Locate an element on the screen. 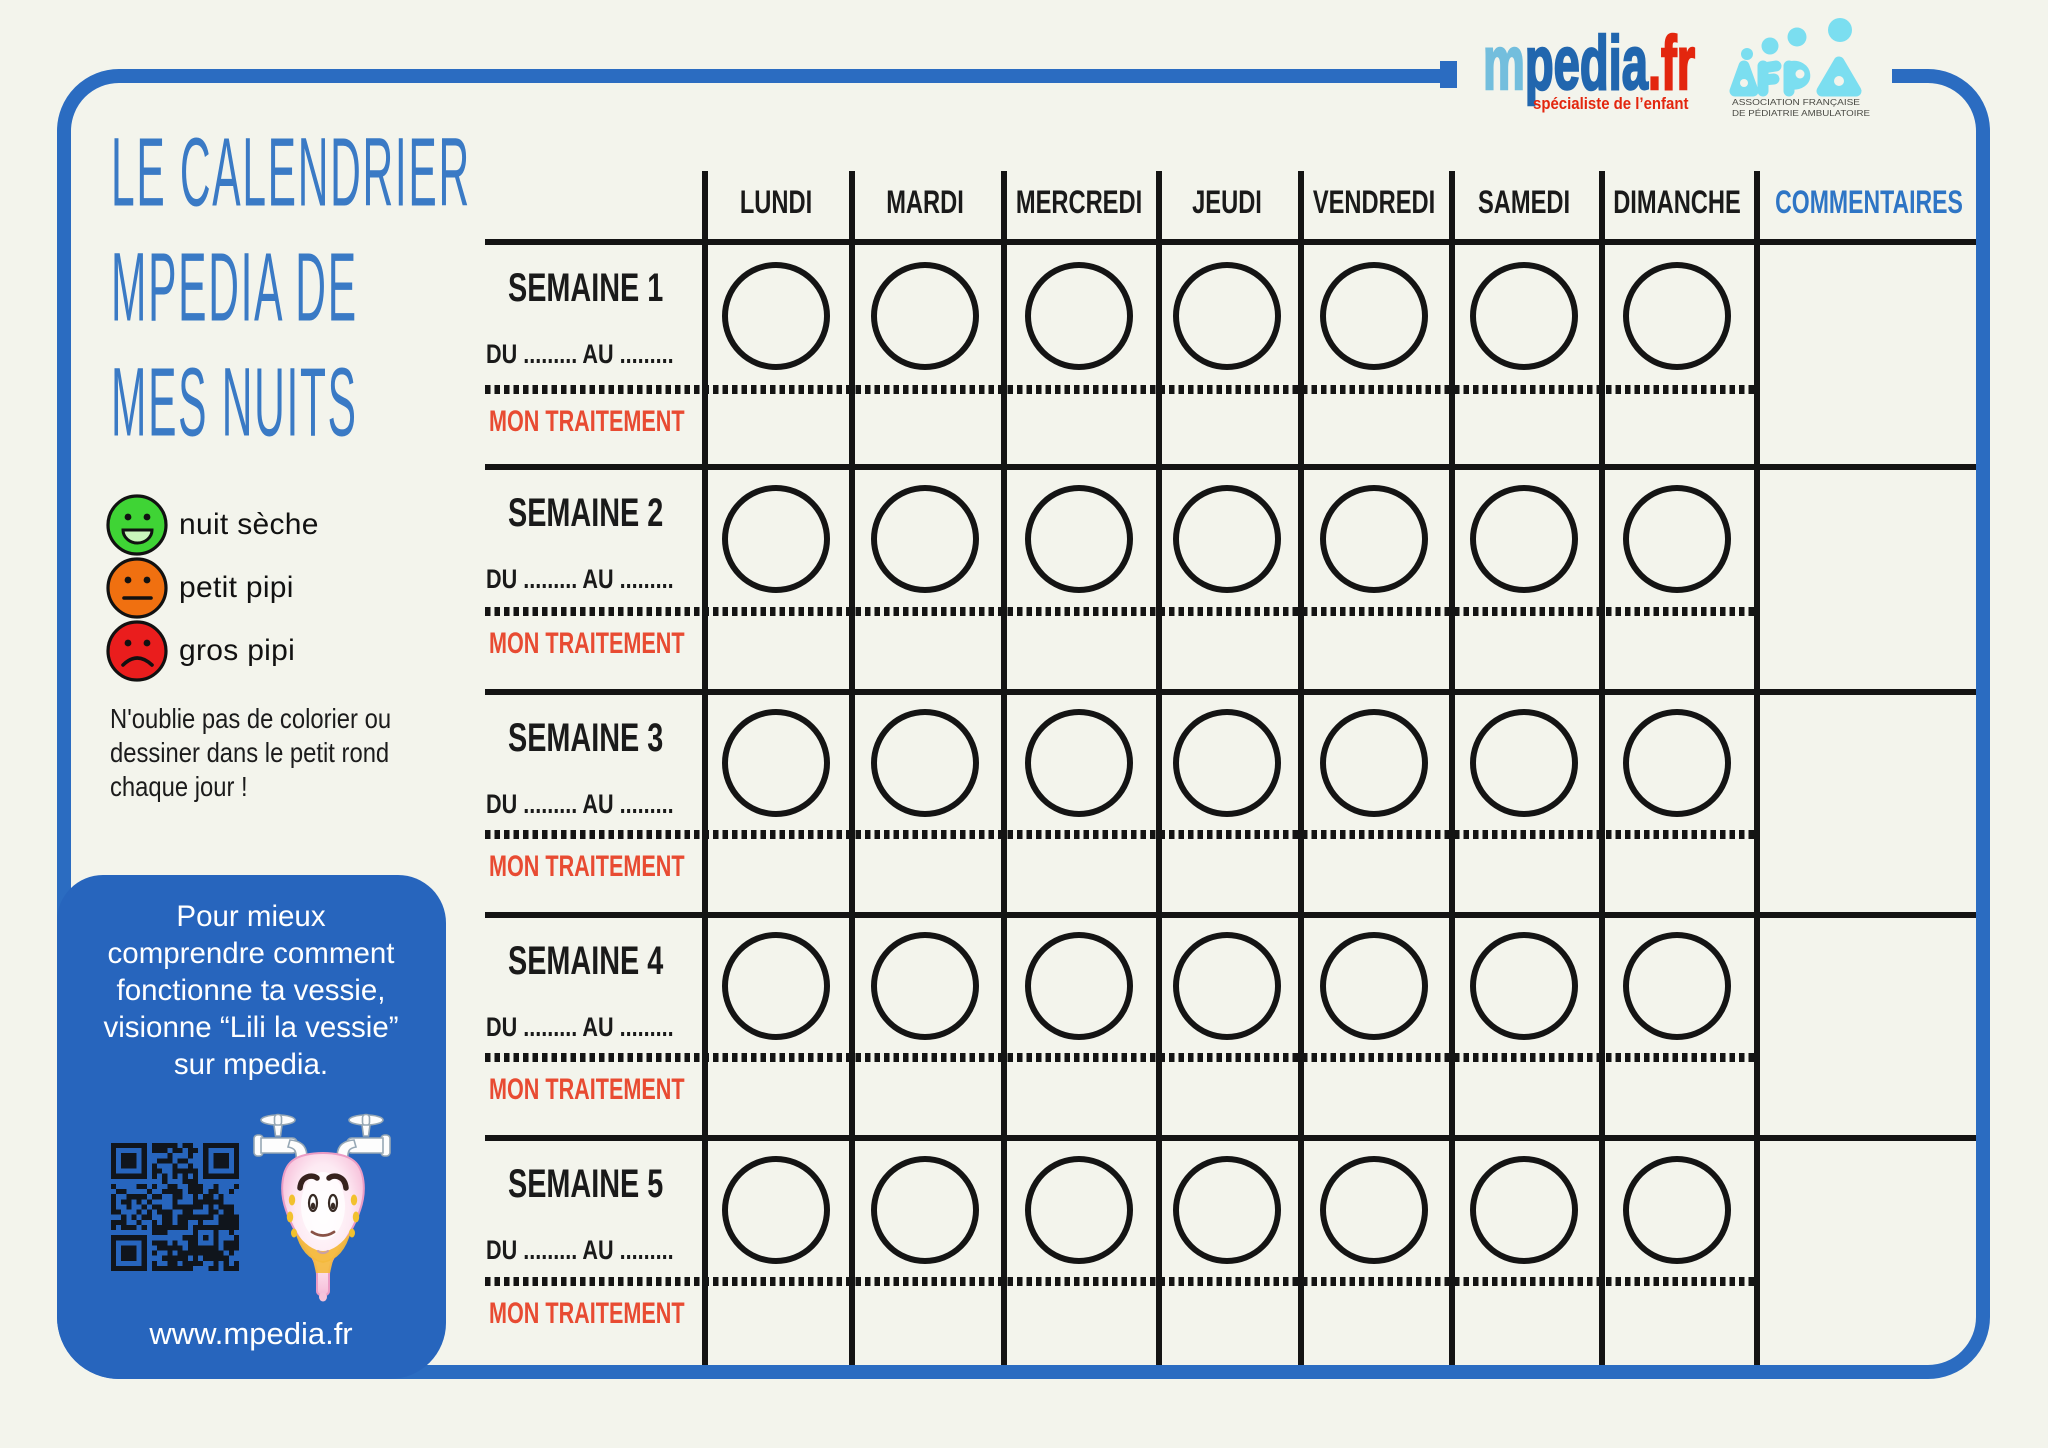 The width and height of the screenshot is (2048, 1448). svg-text: ASSOCIATION FRANÇAISE is located at coordinates (1796, 102).